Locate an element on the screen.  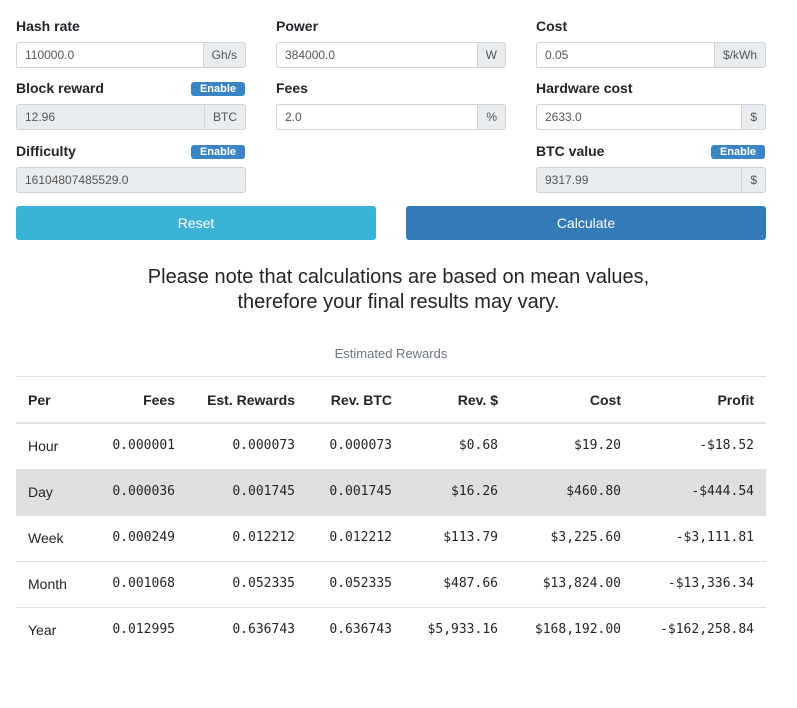
column-header: Rev. $ is located at coordinates (477, 400).